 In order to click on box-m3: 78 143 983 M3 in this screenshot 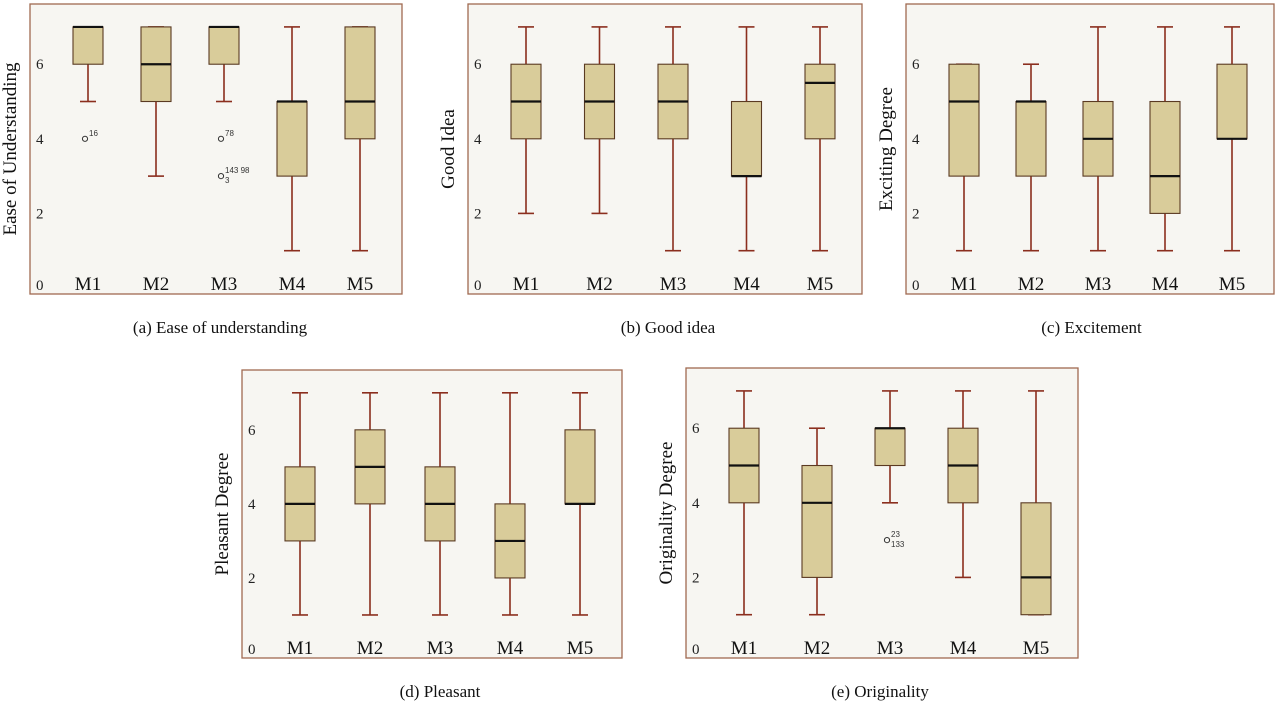, I will do `click(229, 160)`.